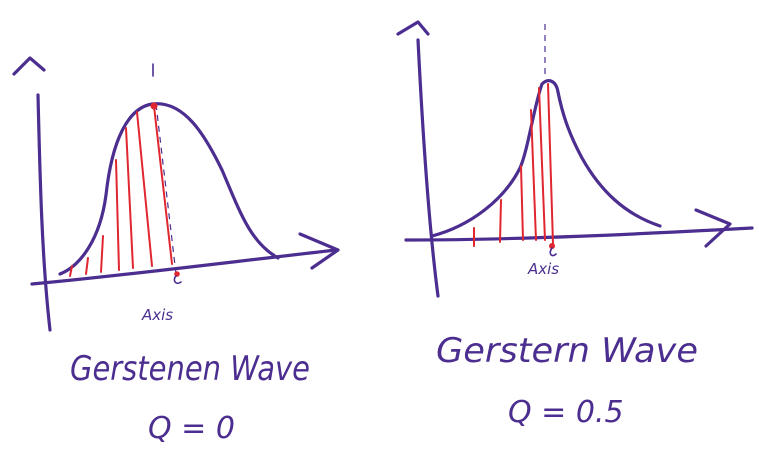 The height and width of the screenshot is (455, 759). Describe the element at coordinates (166, 189) in the screenshot. I see `left-center-axis` at that location.